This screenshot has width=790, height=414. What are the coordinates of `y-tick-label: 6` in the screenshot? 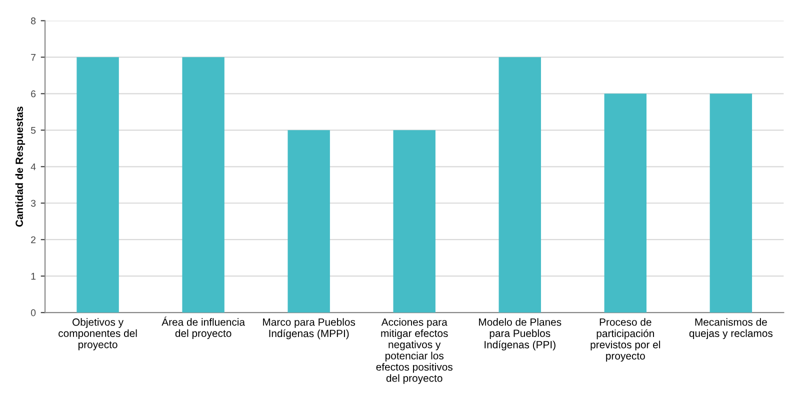 It's located at (33, 94).